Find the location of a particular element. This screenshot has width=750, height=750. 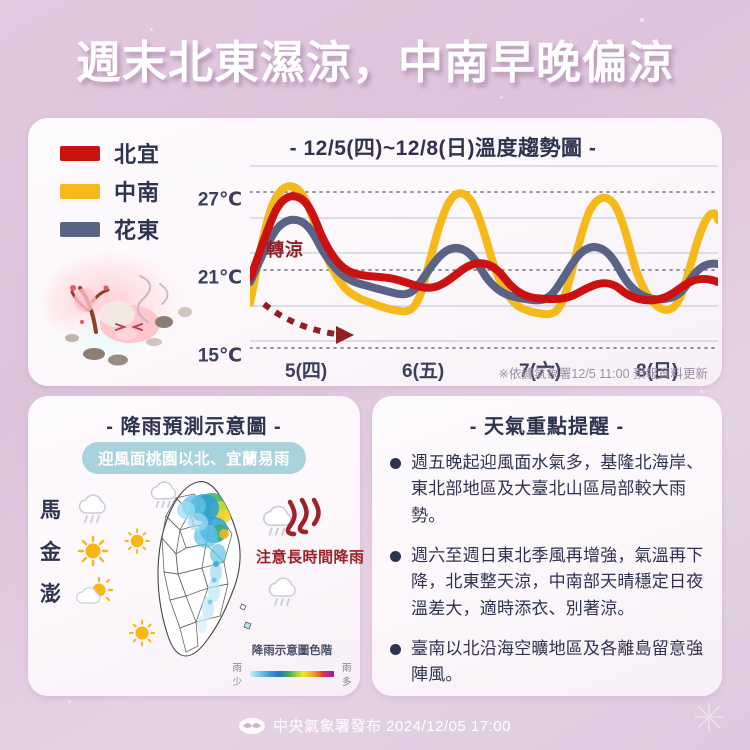

sun-icon-southwest is located at coordinates (142, 633).